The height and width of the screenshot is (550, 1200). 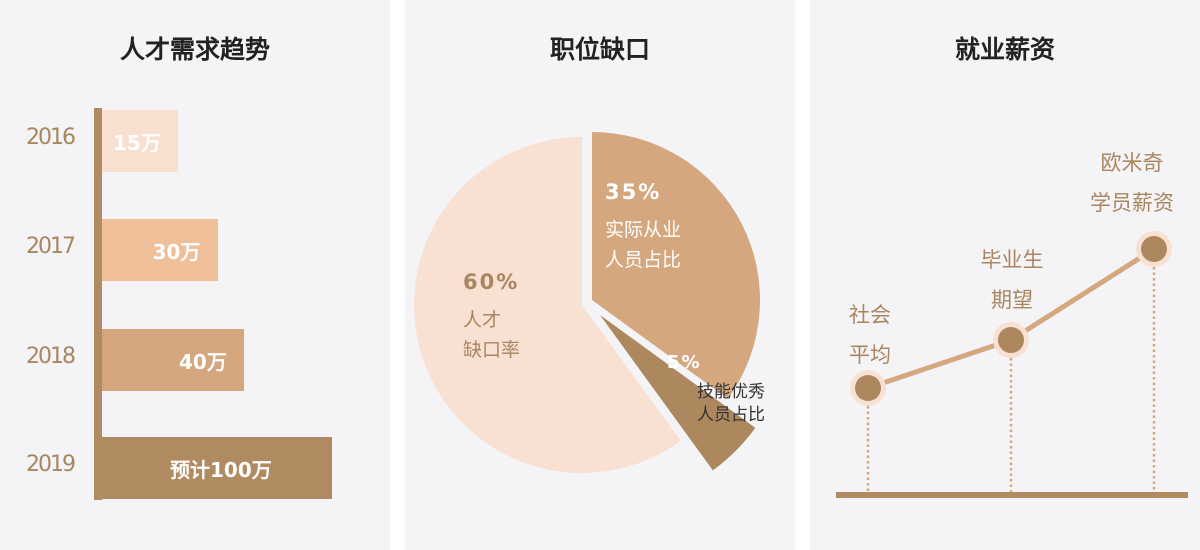 I want to click on year-label: 2016, so click(x=51, y=137).